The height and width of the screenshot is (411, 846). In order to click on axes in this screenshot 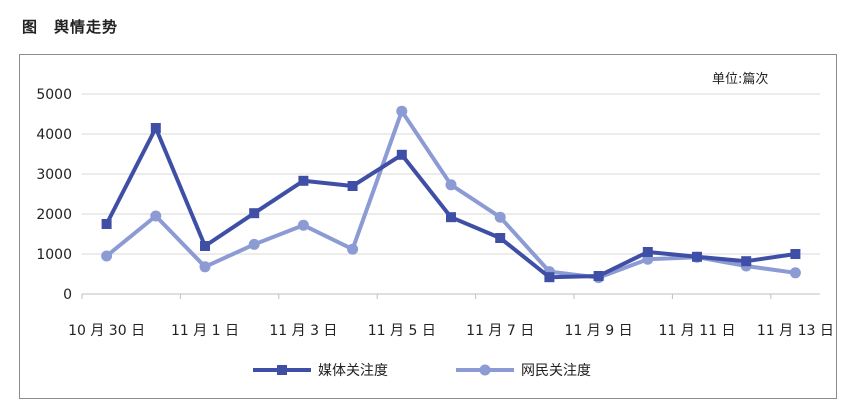, I will do `click(450, 296)`.